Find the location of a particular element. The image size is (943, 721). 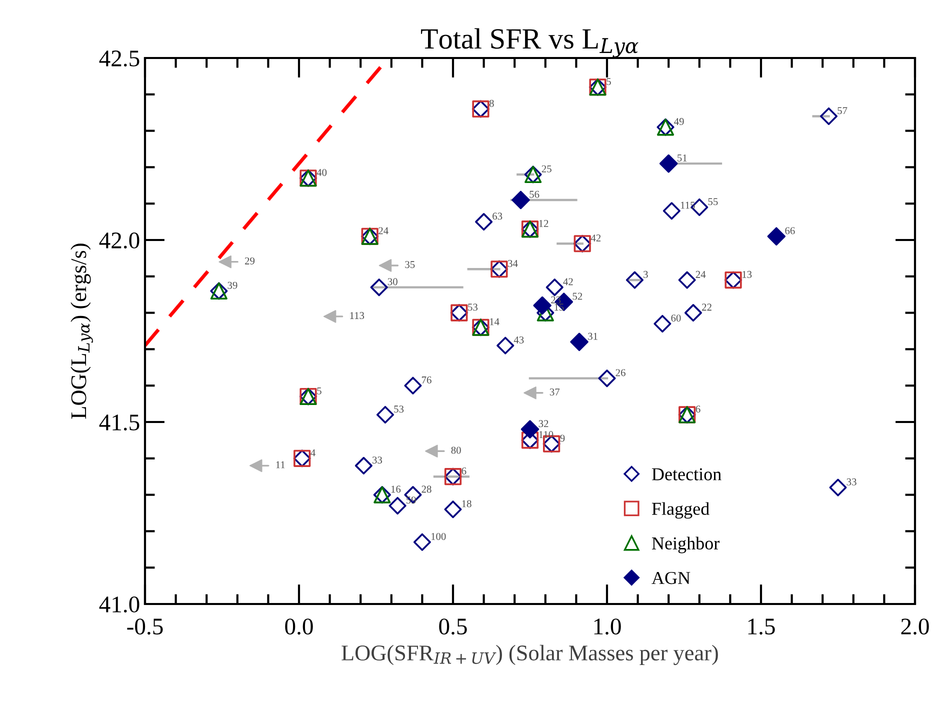

x-tick-label: 1.0 is located at coordinates (607, 626).